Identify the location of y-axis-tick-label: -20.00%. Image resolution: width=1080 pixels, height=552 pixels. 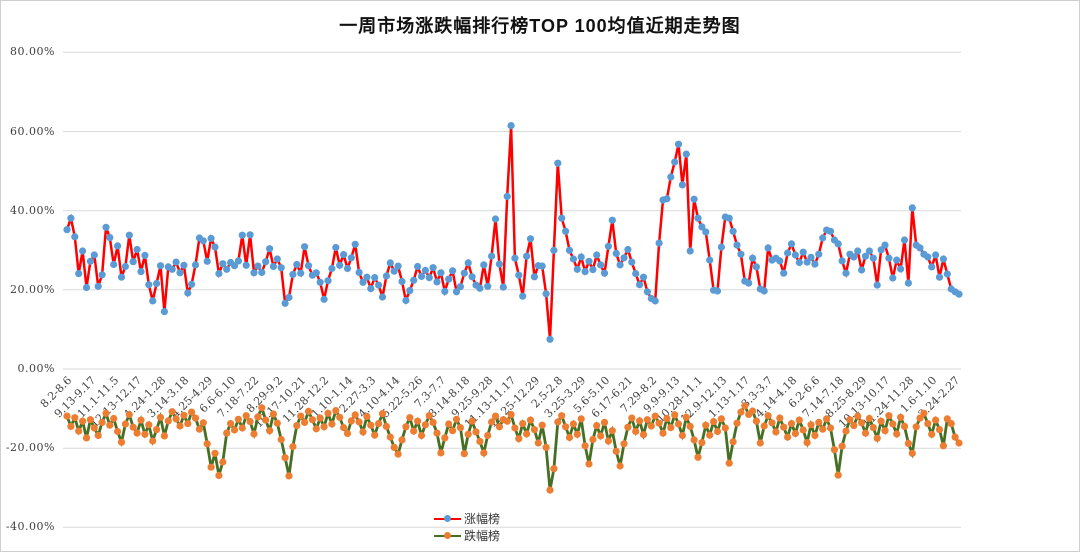
(30, 448).